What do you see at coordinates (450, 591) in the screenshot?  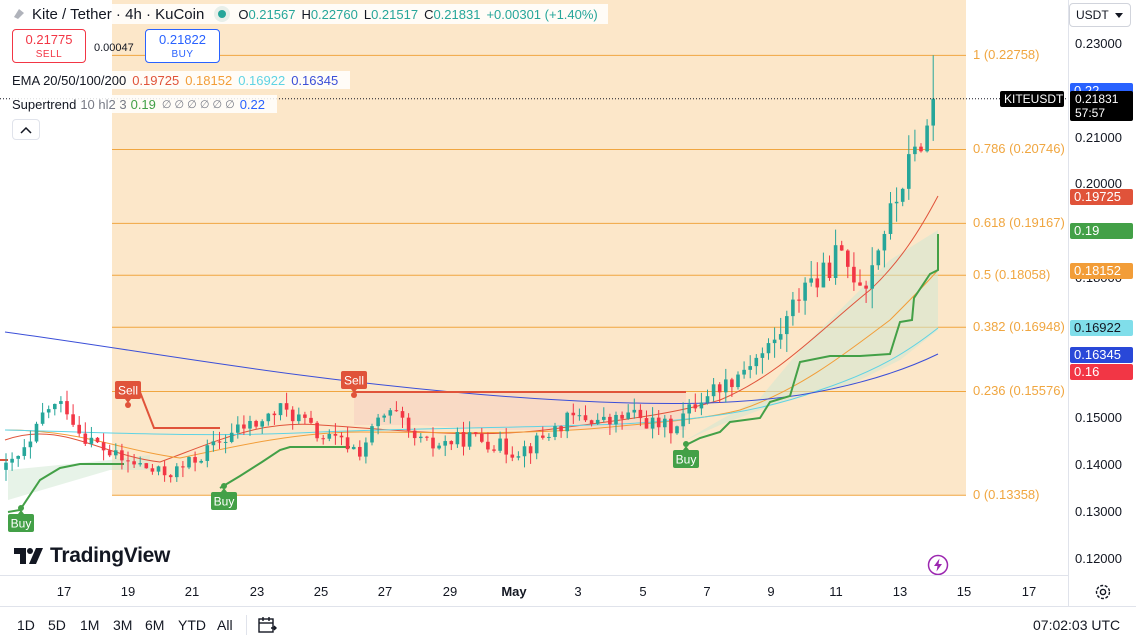 I see `time-tick: 29` at bounding box center [450, 591].